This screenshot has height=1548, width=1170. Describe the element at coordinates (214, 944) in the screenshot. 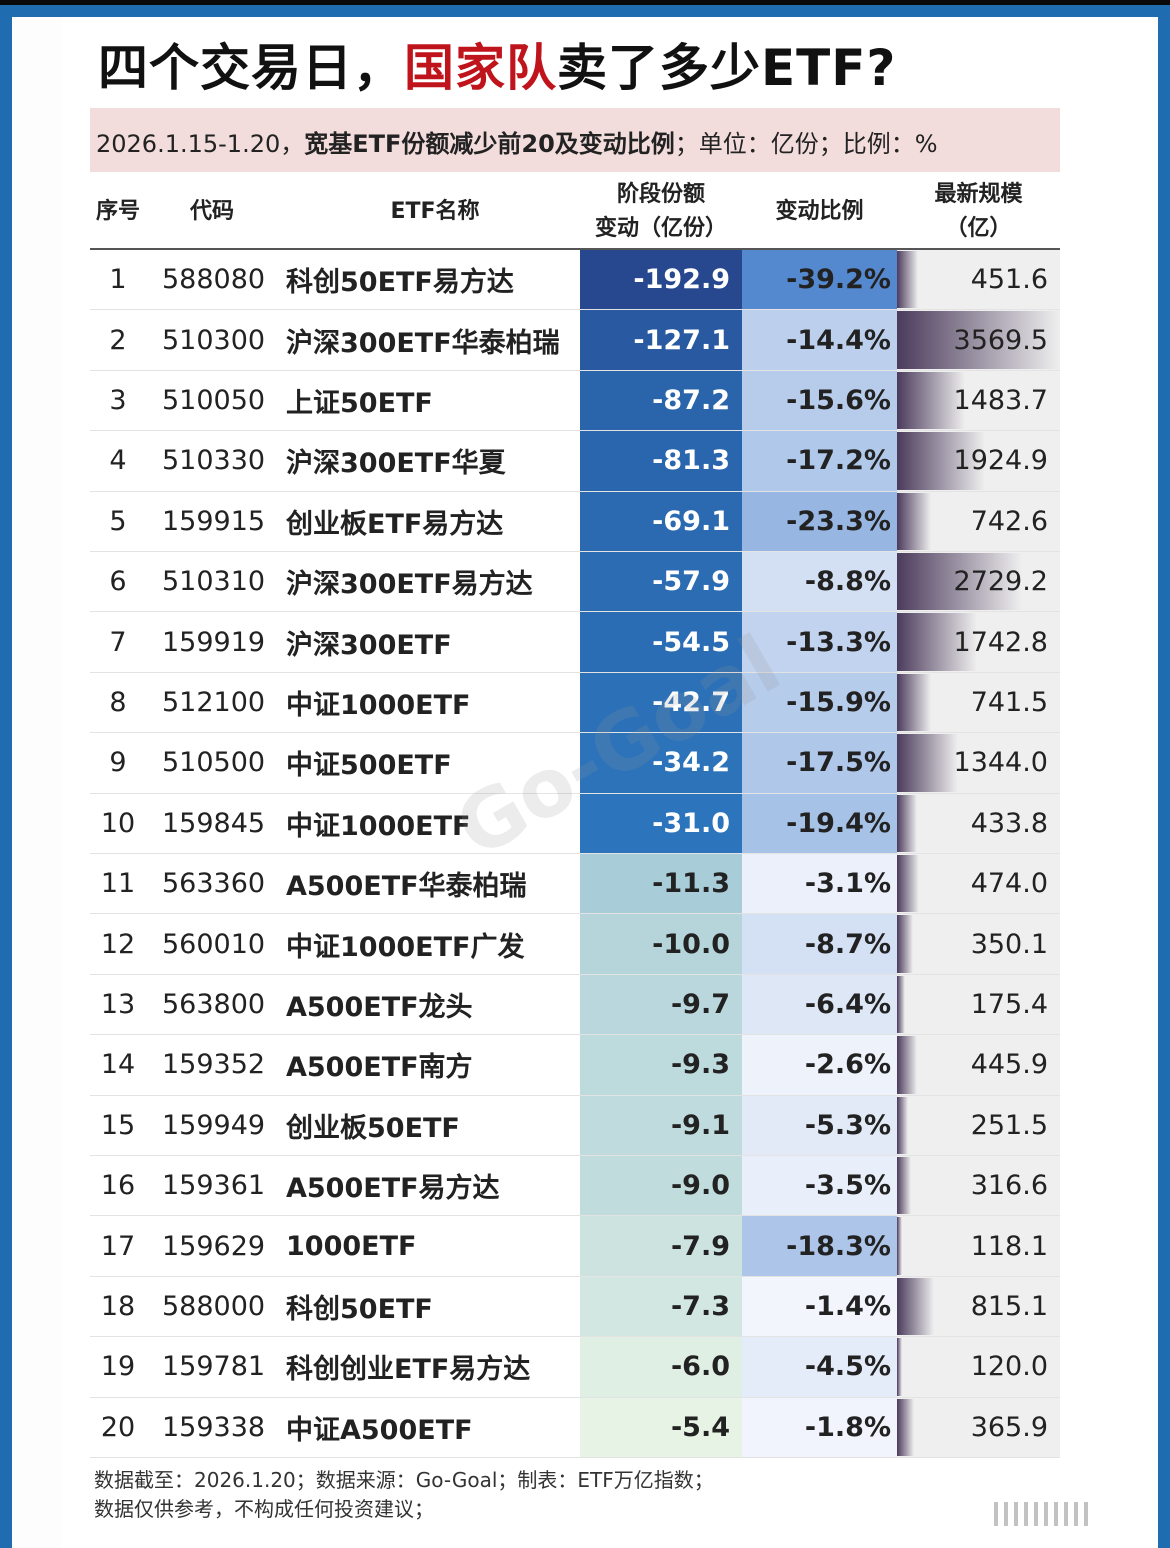

I see `cell-code: 560010` at that location.